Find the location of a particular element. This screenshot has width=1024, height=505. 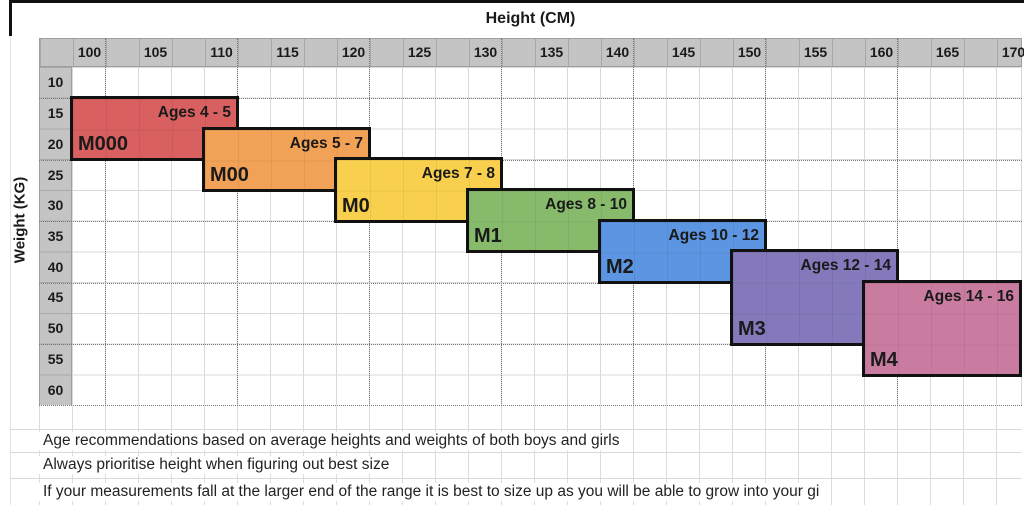

age-range-label: Ages 8 - 10 is located at coordinates (586, 204).